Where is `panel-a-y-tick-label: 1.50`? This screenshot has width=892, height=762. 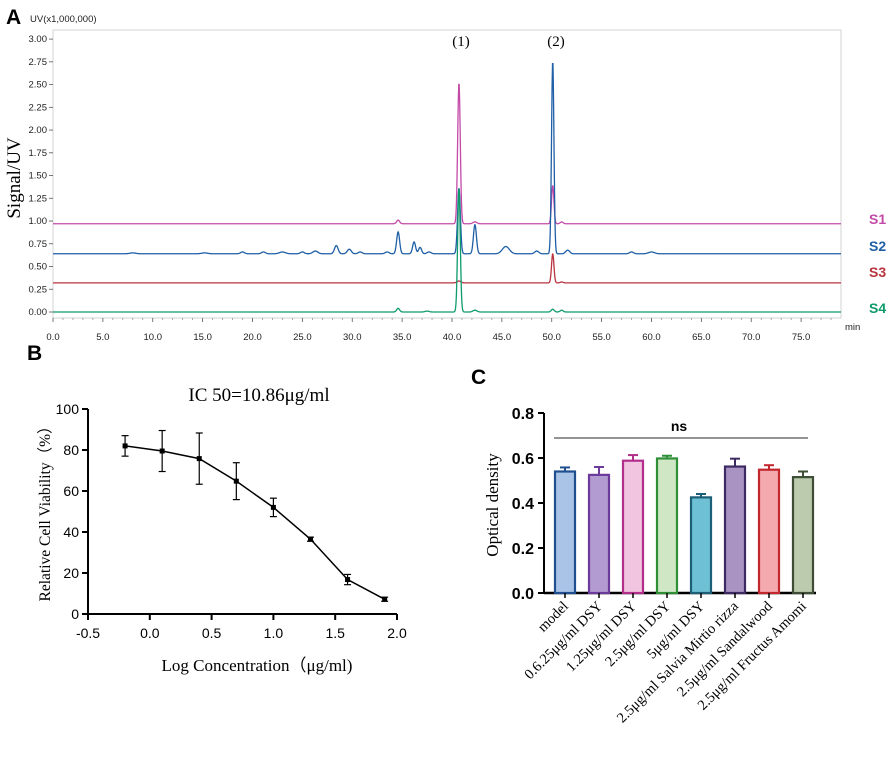 panel-a-y-tick-label: 1.50 is located at coordinates (38, 176).